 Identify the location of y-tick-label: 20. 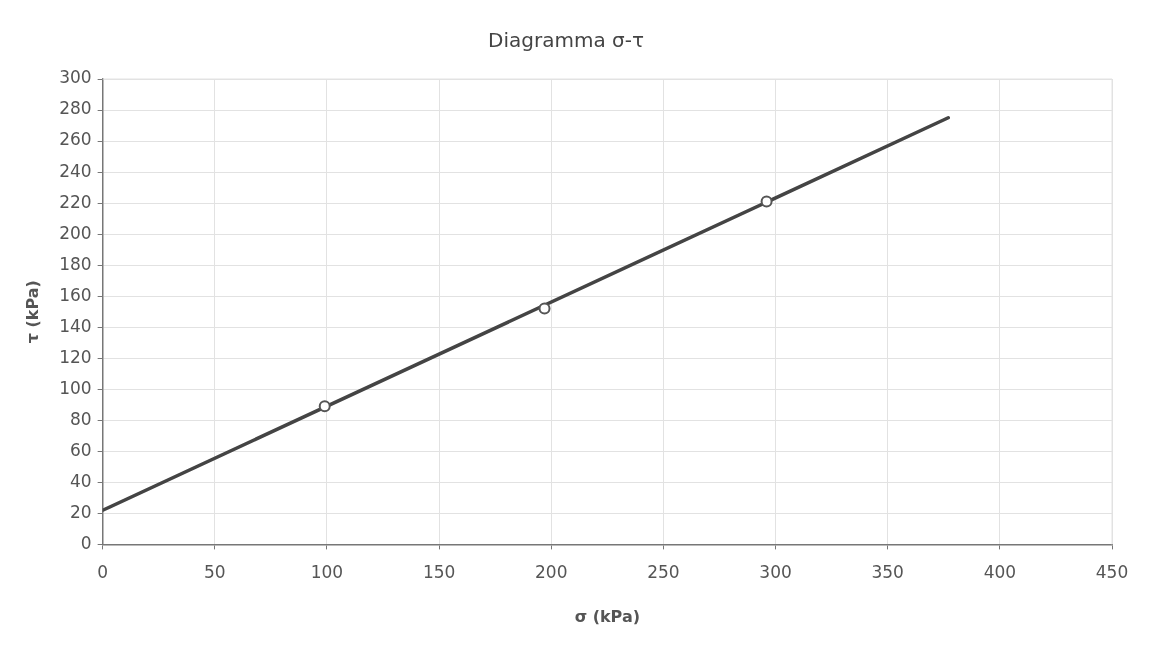
(81, 511).